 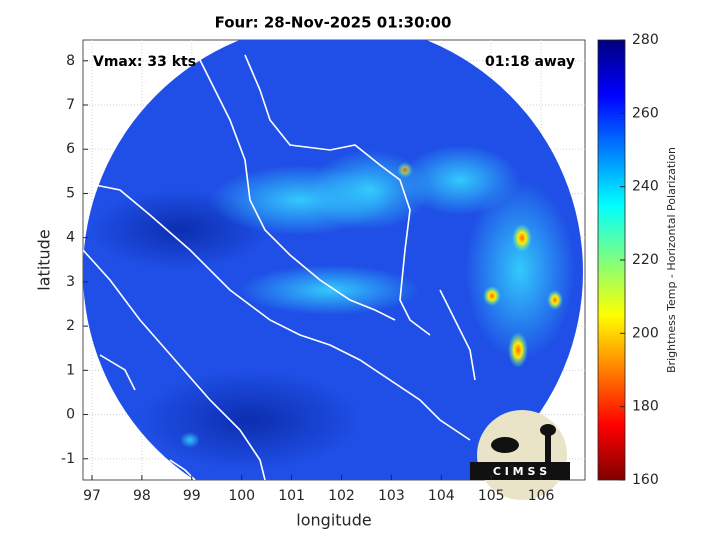 What do you see at coordinates (92, 496) in the screenshot?
I see `x-tick-label: 97` at bounding box center [92, 496].